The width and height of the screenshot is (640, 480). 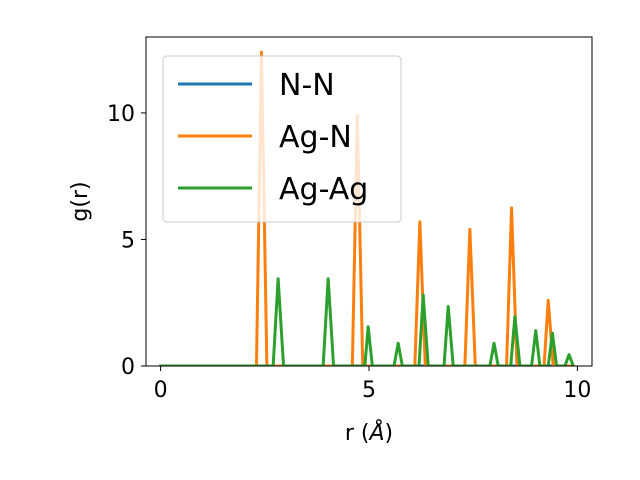 I want to click on x-axis-label: r (Å), so click(x=369, y=432).